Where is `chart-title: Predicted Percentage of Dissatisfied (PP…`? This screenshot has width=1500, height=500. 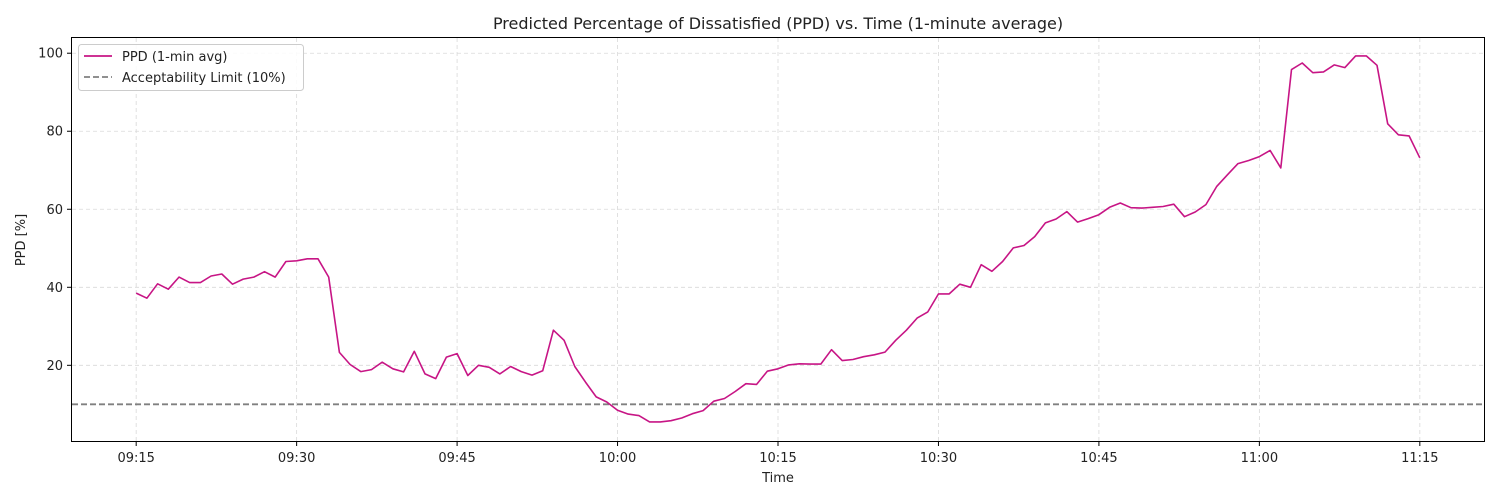 chart-title: Predicted Percentage of Dissatisfied (PP… is located at coordinates (778, 23).